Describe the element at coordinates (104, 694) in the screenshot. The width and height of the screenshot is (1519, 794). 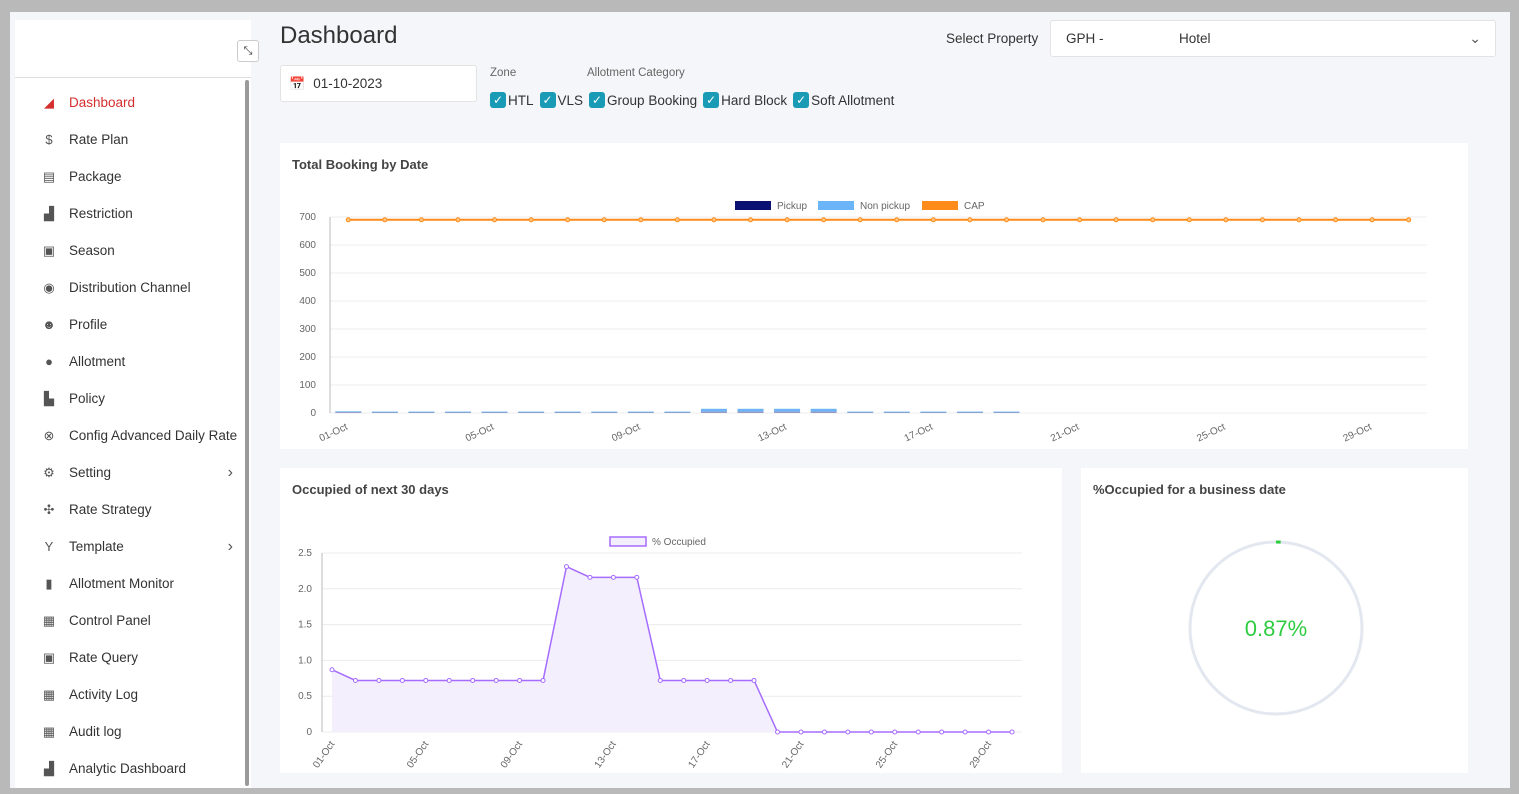
I see `sidebar-item-label: Activity Log` at that location.